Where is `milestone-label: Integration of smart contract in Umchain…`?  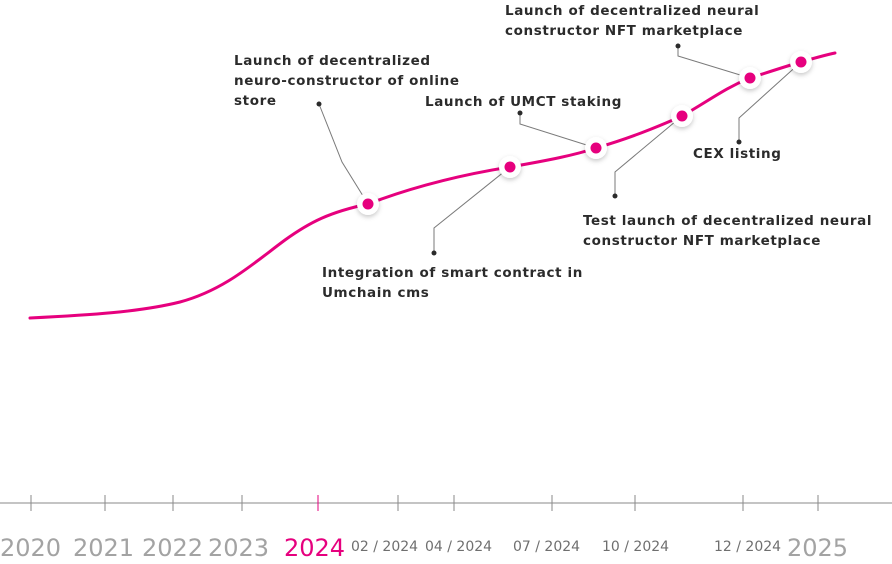
milestone-label: Integration of smart contract in Umchain… is located at coordinates (455, 283).